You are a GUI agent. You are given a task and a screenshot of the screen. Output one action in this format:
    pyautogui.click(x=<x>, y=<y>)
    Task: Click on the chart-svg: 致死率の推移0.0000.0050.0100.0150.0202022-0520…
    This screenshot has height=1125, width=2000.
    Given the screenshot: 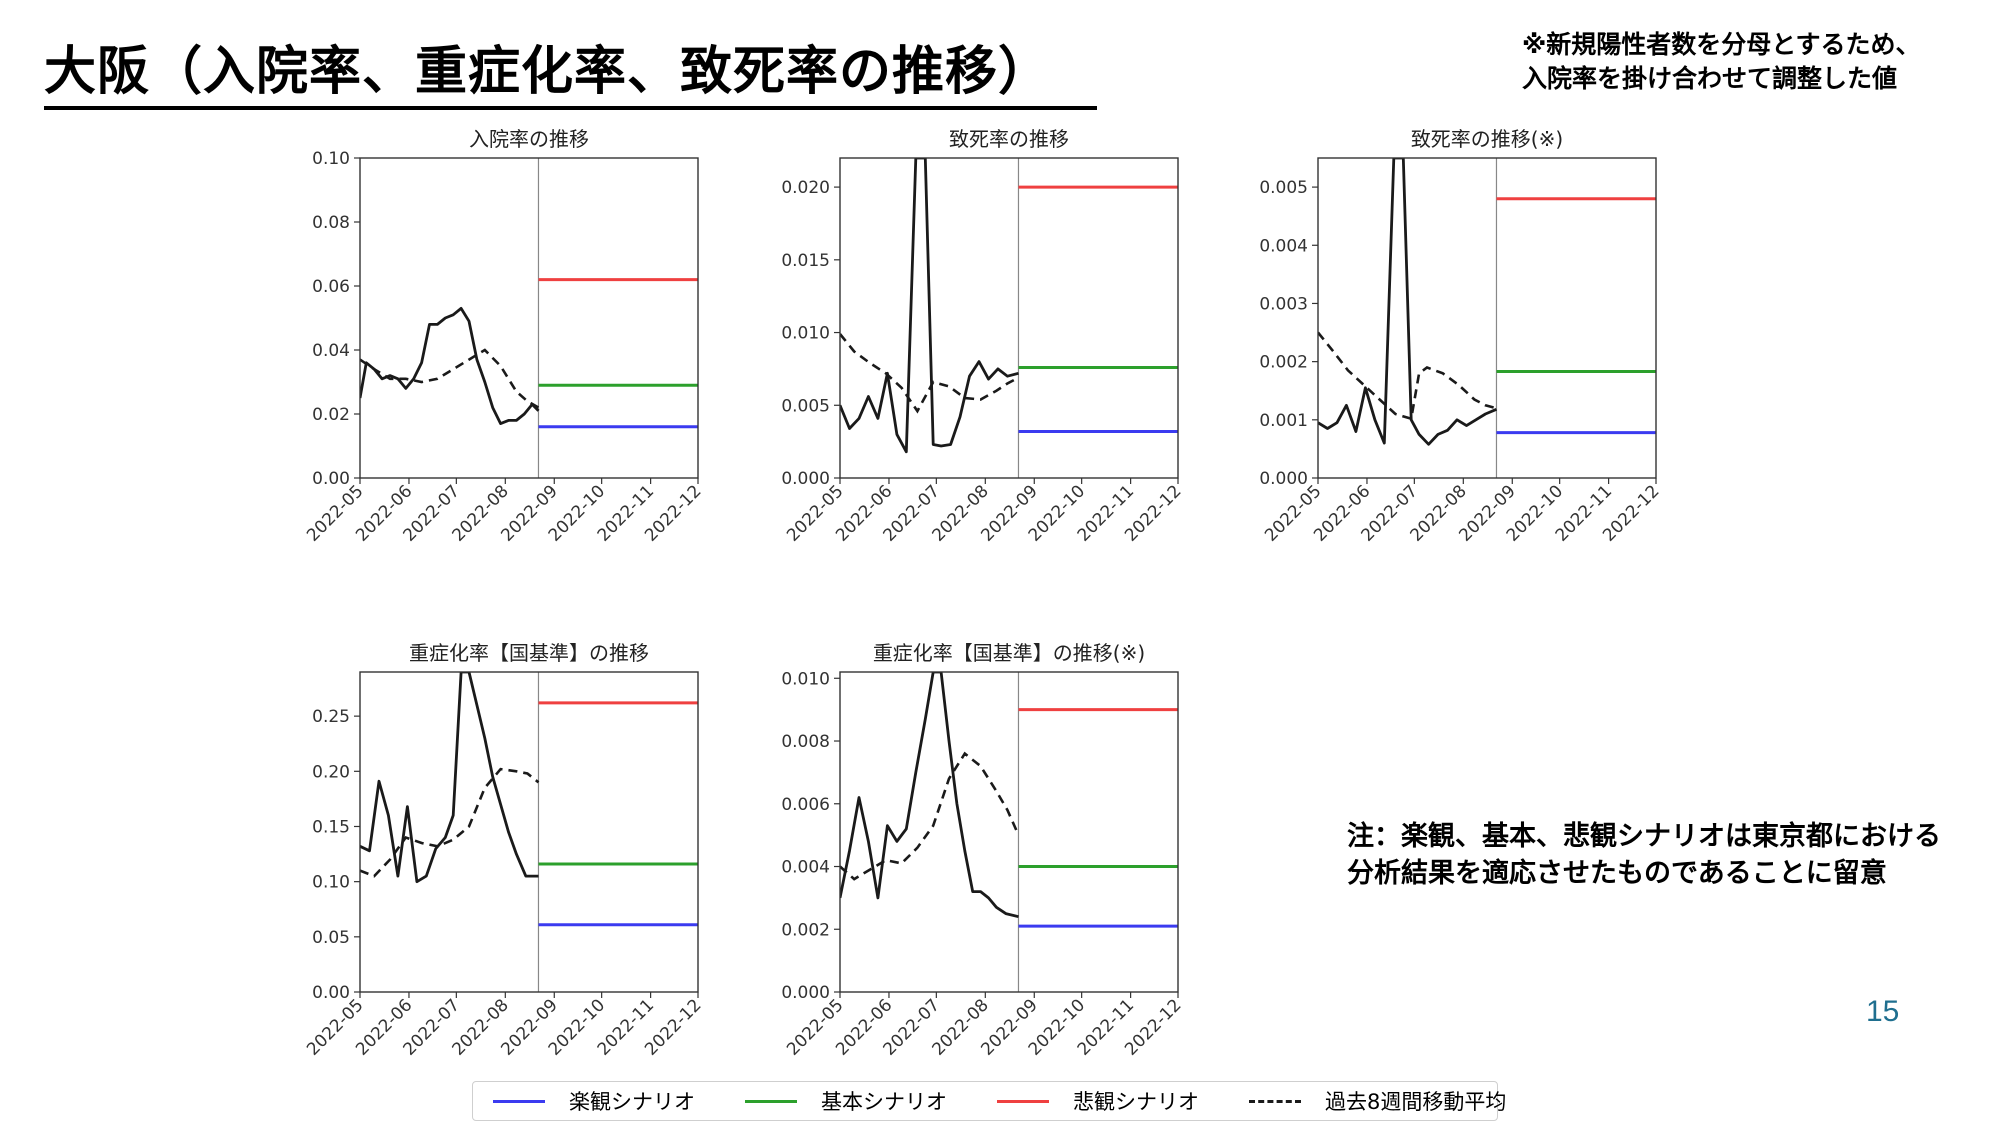 What is the action you would take?
    pyautogui.click(x=983, y=336)
    